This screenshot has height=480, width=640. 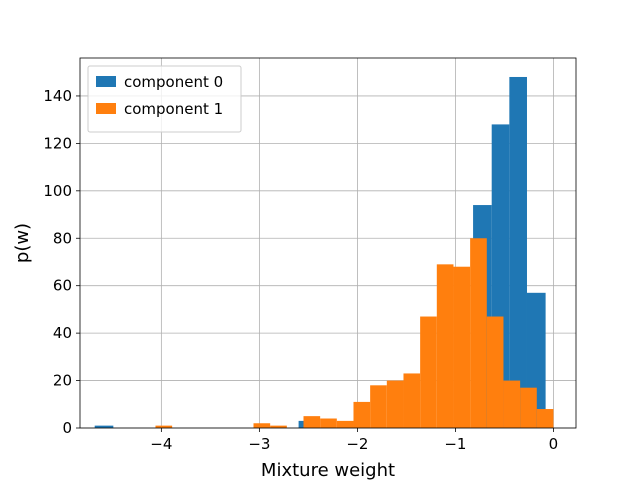 I want to click on y-tick-label-6: 120, so click(x=57, y=143).